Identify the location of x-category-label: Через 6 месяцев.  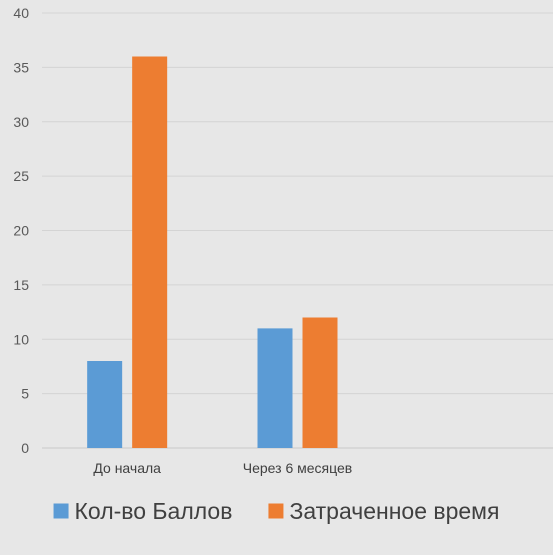
(297, 468).